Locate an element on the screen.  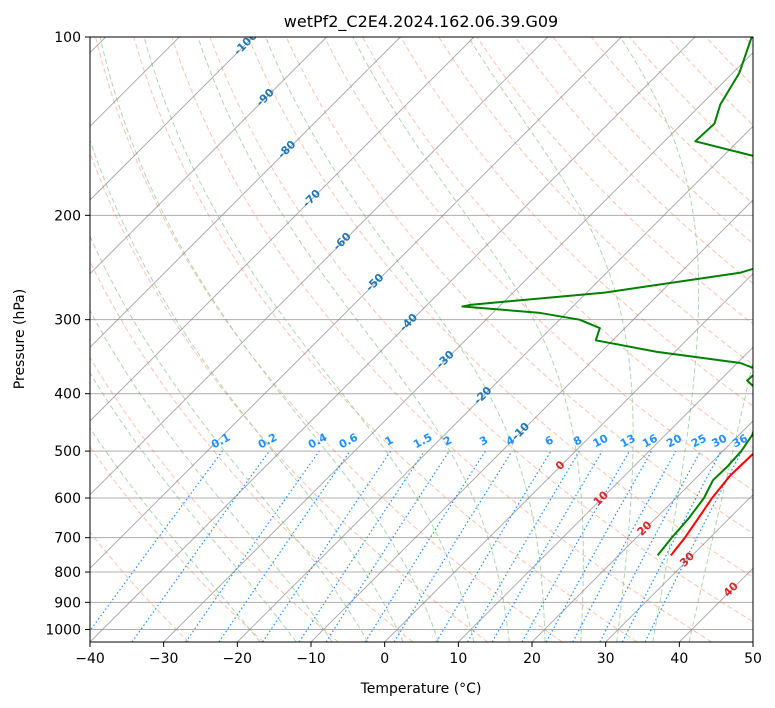
mixing-ratio-labels: 0.1 0.2 0.4 0.6 1 1.5 2 3 4 6 8 10 13 16 20 25 30 36 is located at coordinates (479, 441).